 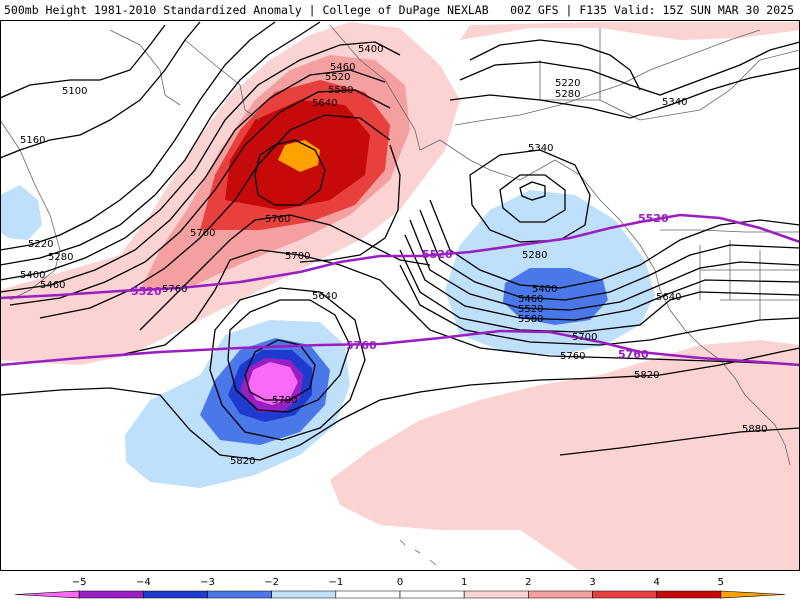 I want to click on coastline-baja, so click(x=775, y=437).